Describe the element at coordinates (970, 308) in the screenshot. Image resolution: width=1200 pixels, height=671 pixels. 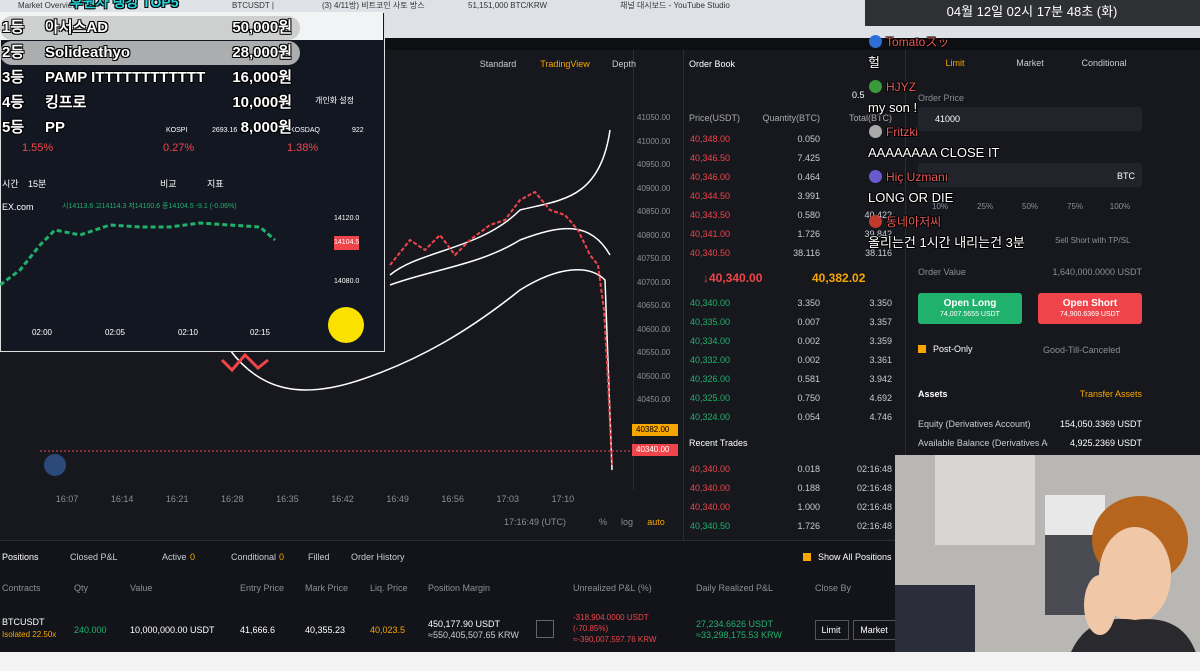
I see `open-long-button` at that location.